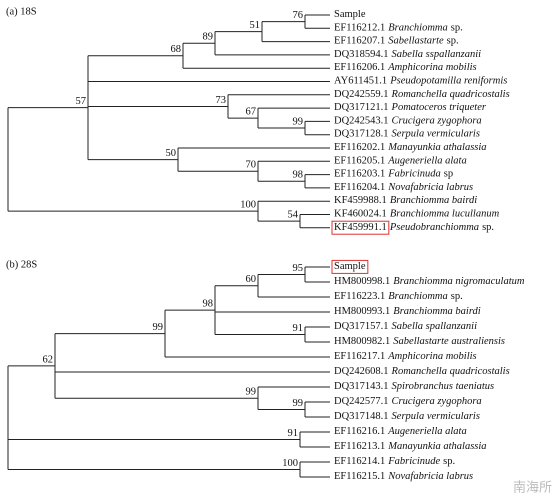  Describe the element at coordinates (362, 341) in the screenshot. I see `accession: HM800982.1` at that location.